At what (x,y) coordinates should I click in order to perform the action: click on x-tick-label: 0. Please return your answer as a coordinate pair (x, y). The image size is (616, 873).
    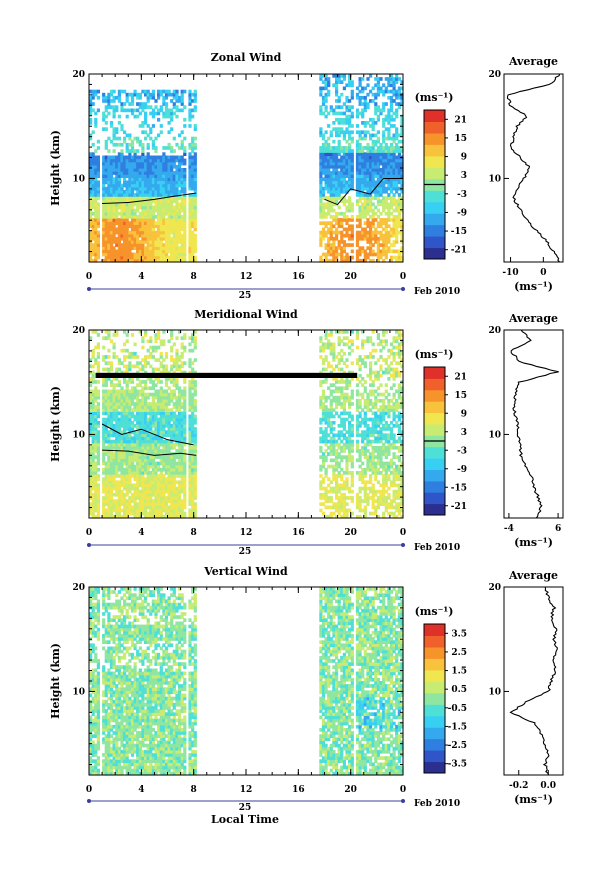
    Looking at the image, I should click on (89, 277).